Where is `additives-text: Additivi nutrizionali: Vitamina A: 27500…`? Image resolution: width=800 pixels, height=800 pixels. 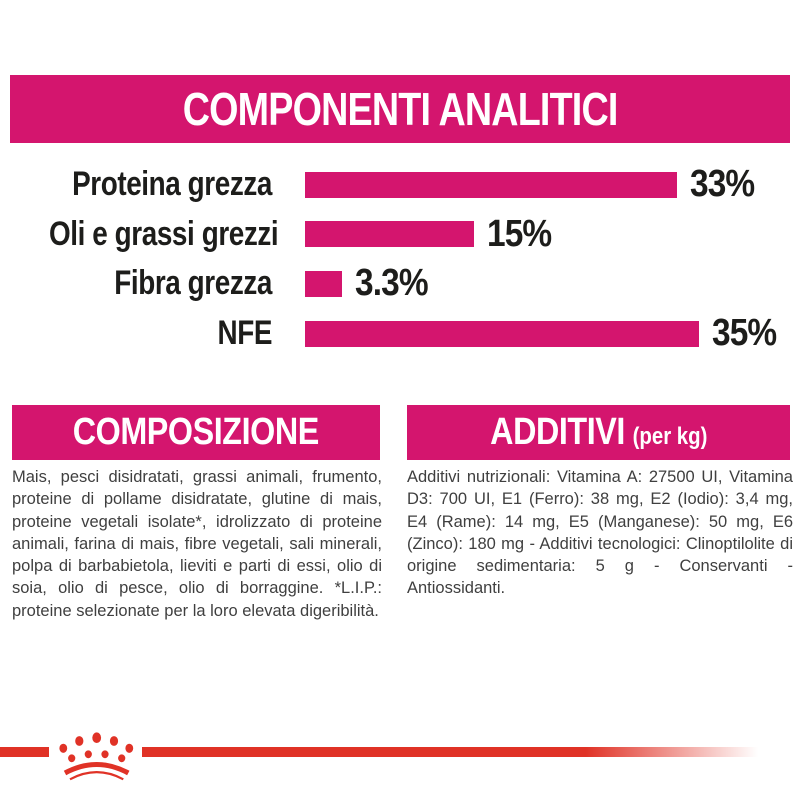
additives-text: Additivi nutrizionali: Vitamina A: 27500… is located at coordinates (600, 533).